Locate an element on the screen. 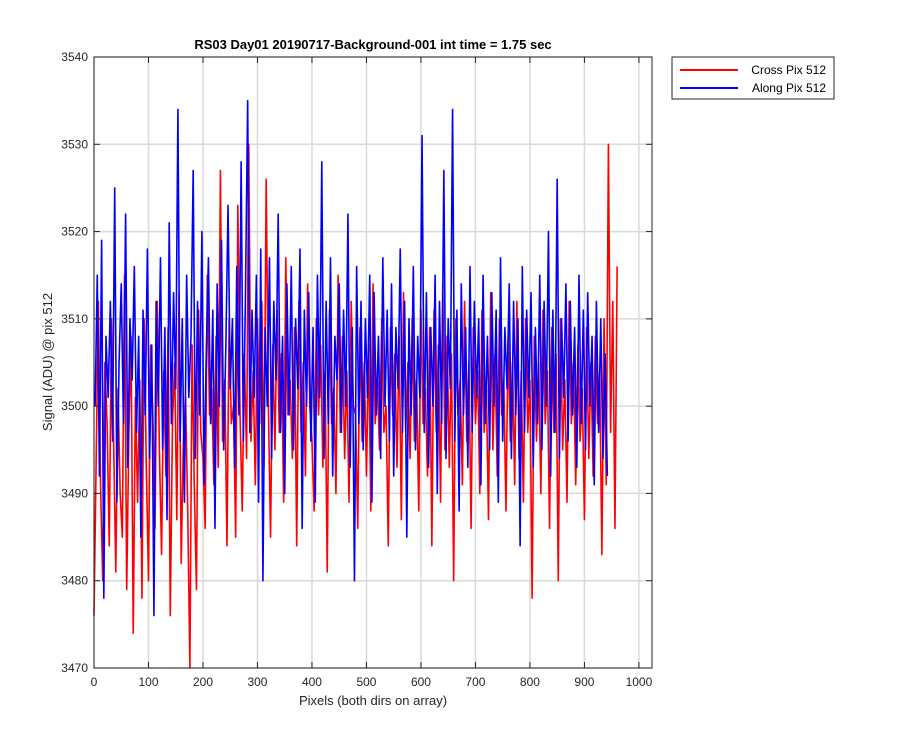 This screenshot has height=750, width=900. legend-label-along: Along Pix 512 is located at coordinates (789, 88).